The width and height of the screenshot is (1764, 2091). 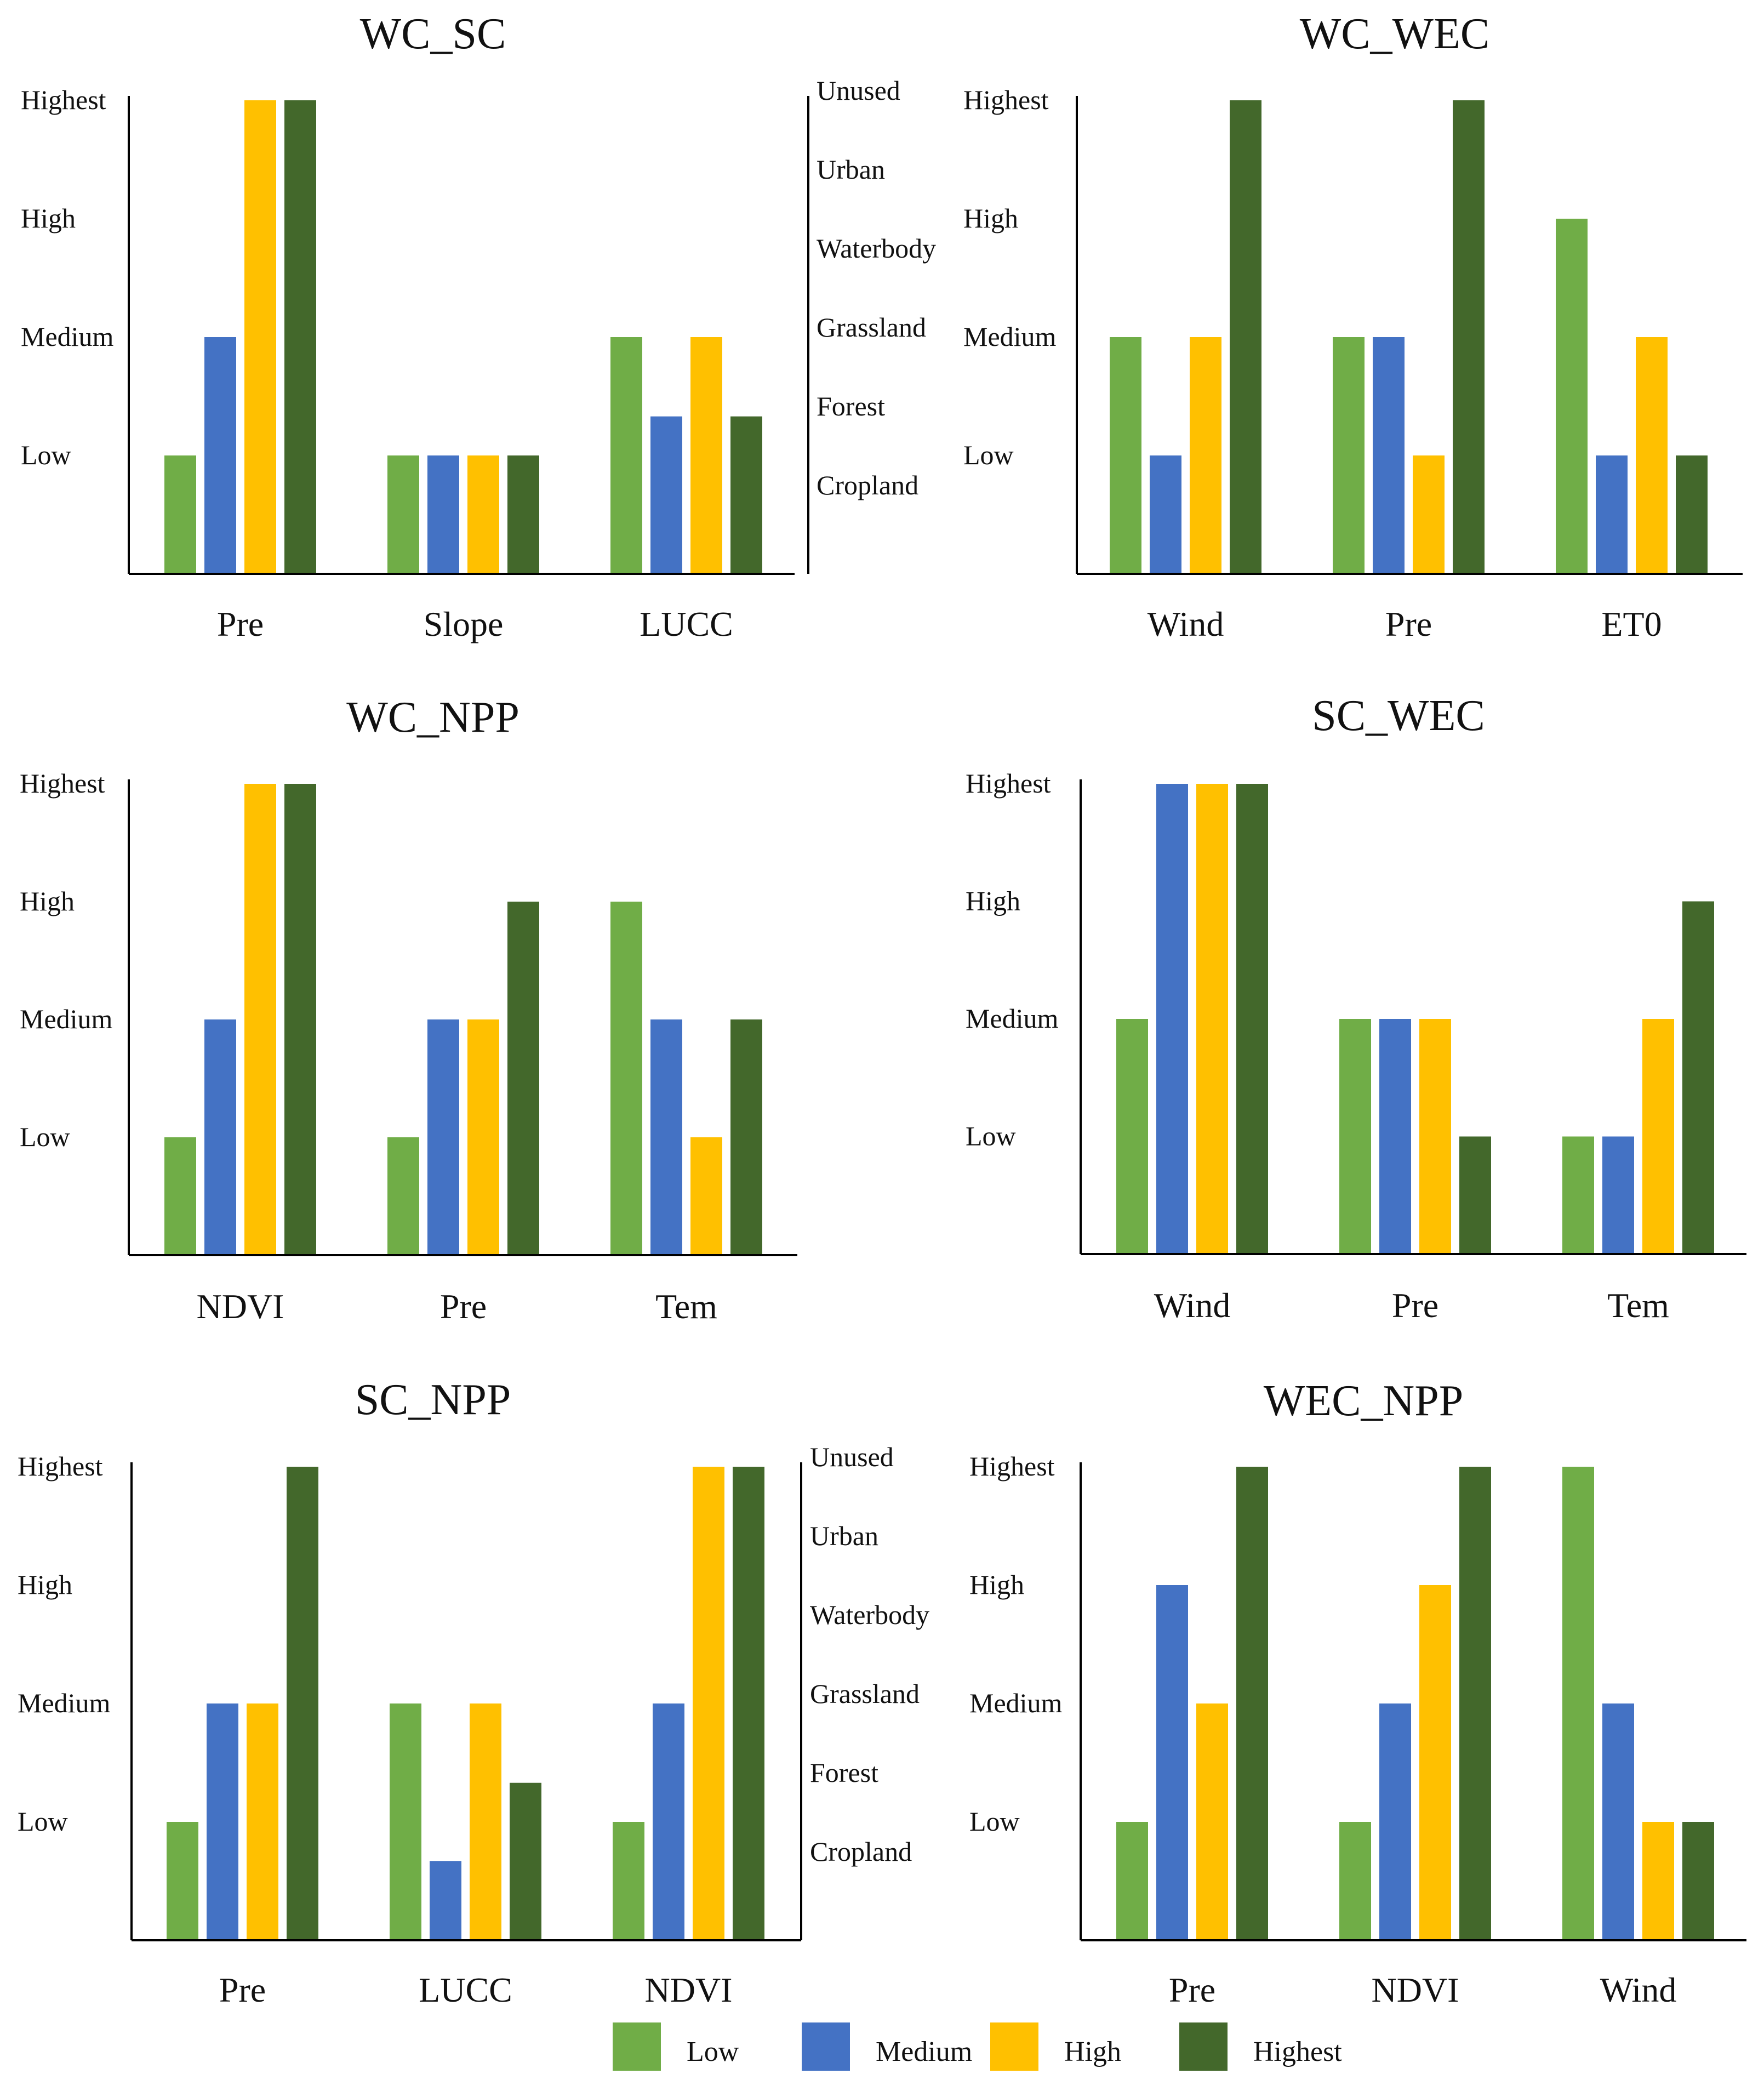 I want to click on bar-low-et0, so click(x=1572, y=396).